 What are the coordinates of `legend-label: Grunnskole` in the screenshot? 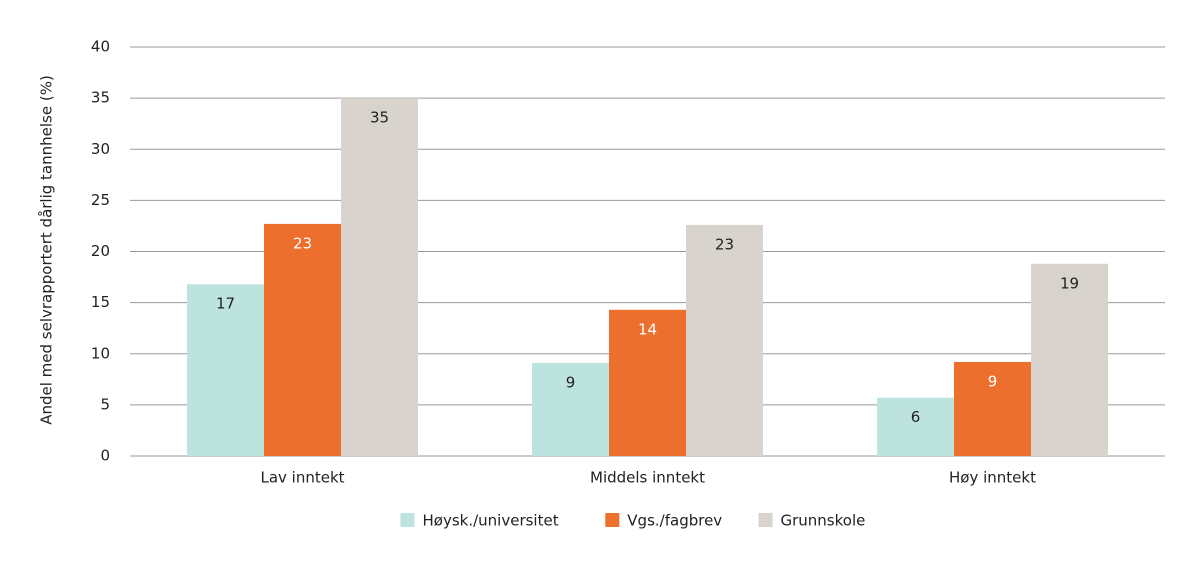 It's located at (823, 521).